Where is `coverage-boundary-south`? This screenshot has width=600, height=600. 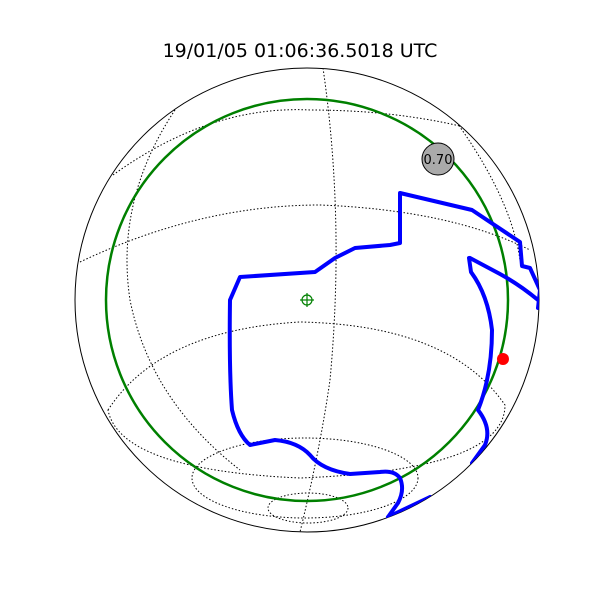
coverage-boundary-south is located at coordinates (409, 507).